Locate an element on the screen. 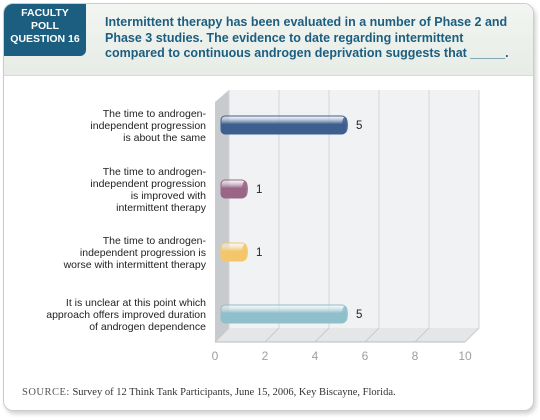 The image size is (540, 420). badge-line-2: POLL is located at coordinates (45, 26).